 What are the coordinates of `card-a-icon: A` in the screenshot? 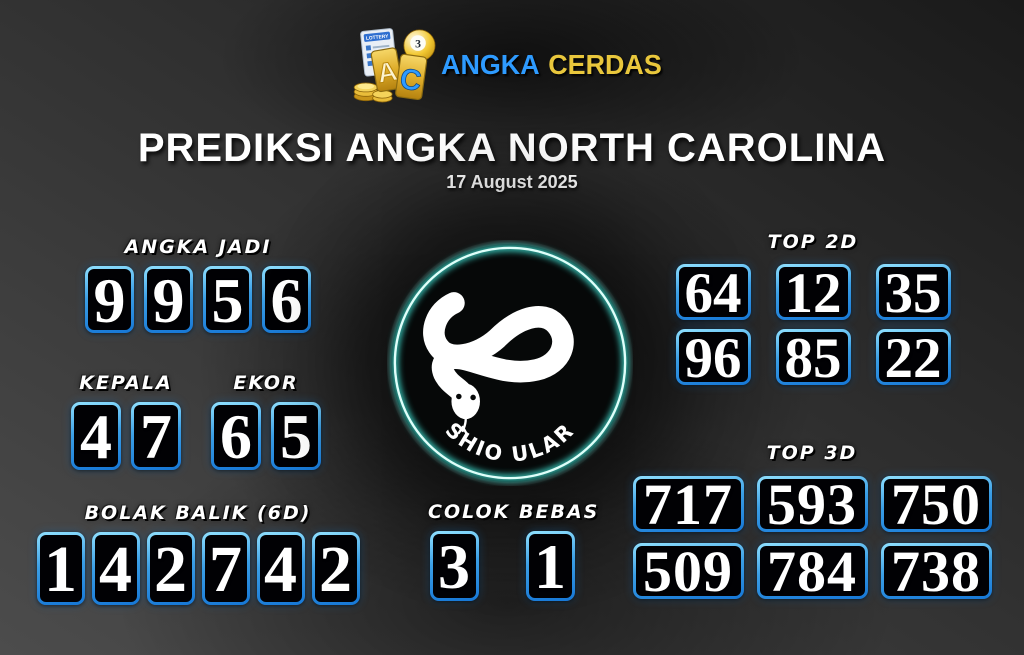 It's located at (386, 70).